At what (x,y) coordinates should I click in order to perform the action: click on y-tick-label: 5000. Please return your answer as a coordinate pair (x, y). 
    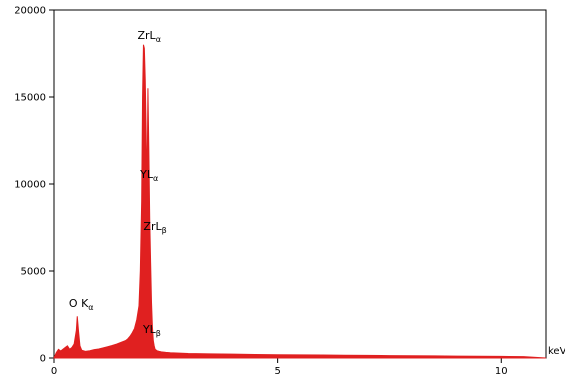
    Looking at the image, I should click on (33, 272).